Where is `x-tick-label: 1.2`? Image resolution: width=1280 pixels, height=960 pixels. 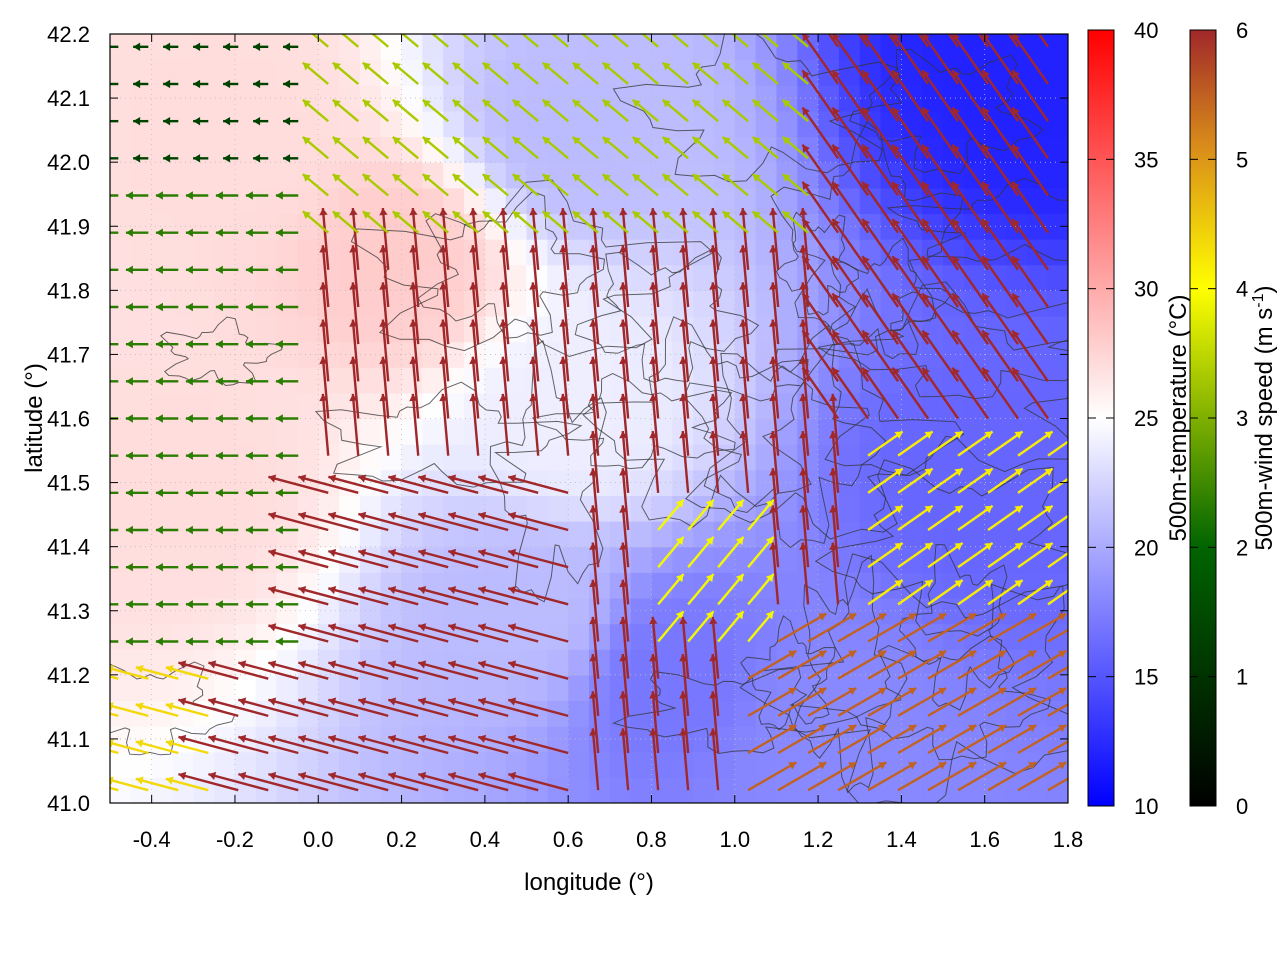
x-tick-label: 1.2 is located at coordinates (818, 839).